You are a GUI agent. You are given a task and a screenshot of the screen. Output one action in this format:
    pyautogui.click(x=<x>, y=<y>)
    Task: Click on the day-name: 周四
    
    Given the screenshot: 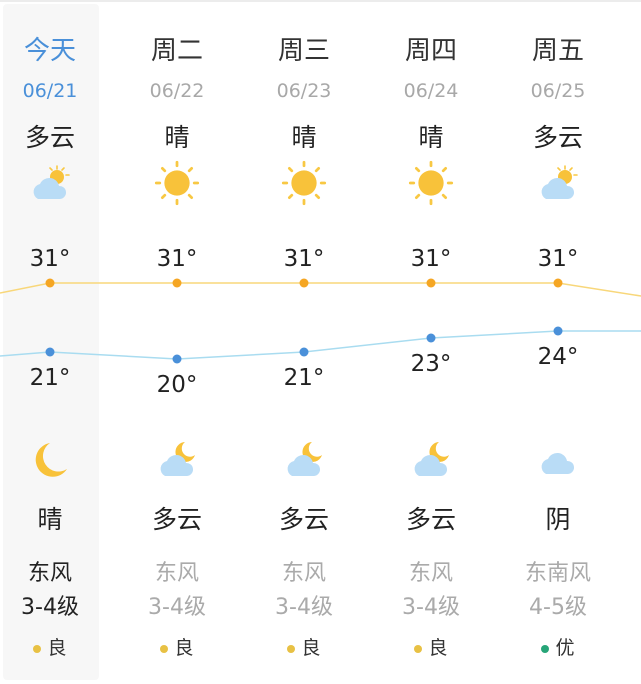 What is the action you would take?
    pyautogui.click(x=430, y=51)
    